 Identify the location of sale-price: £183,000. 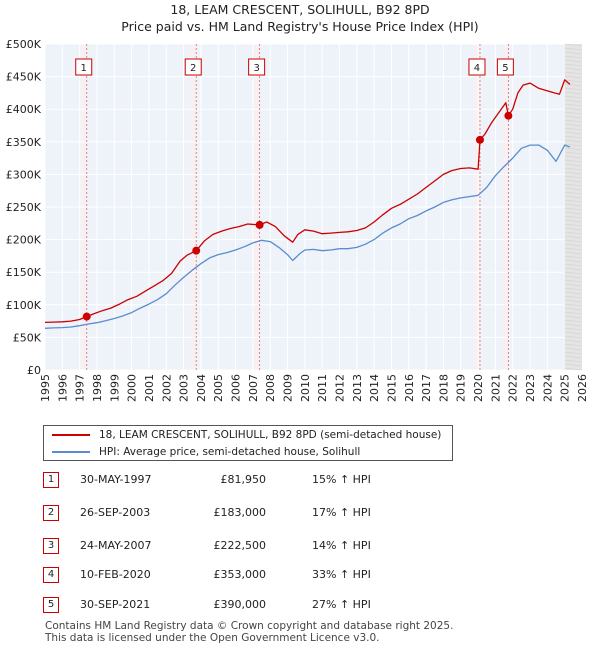
(240, 512).